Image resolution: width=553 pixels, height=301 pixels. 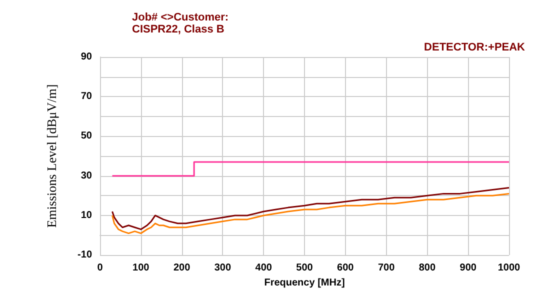 I want to click on x-tick-label: 500, so click(x=305, y=268).